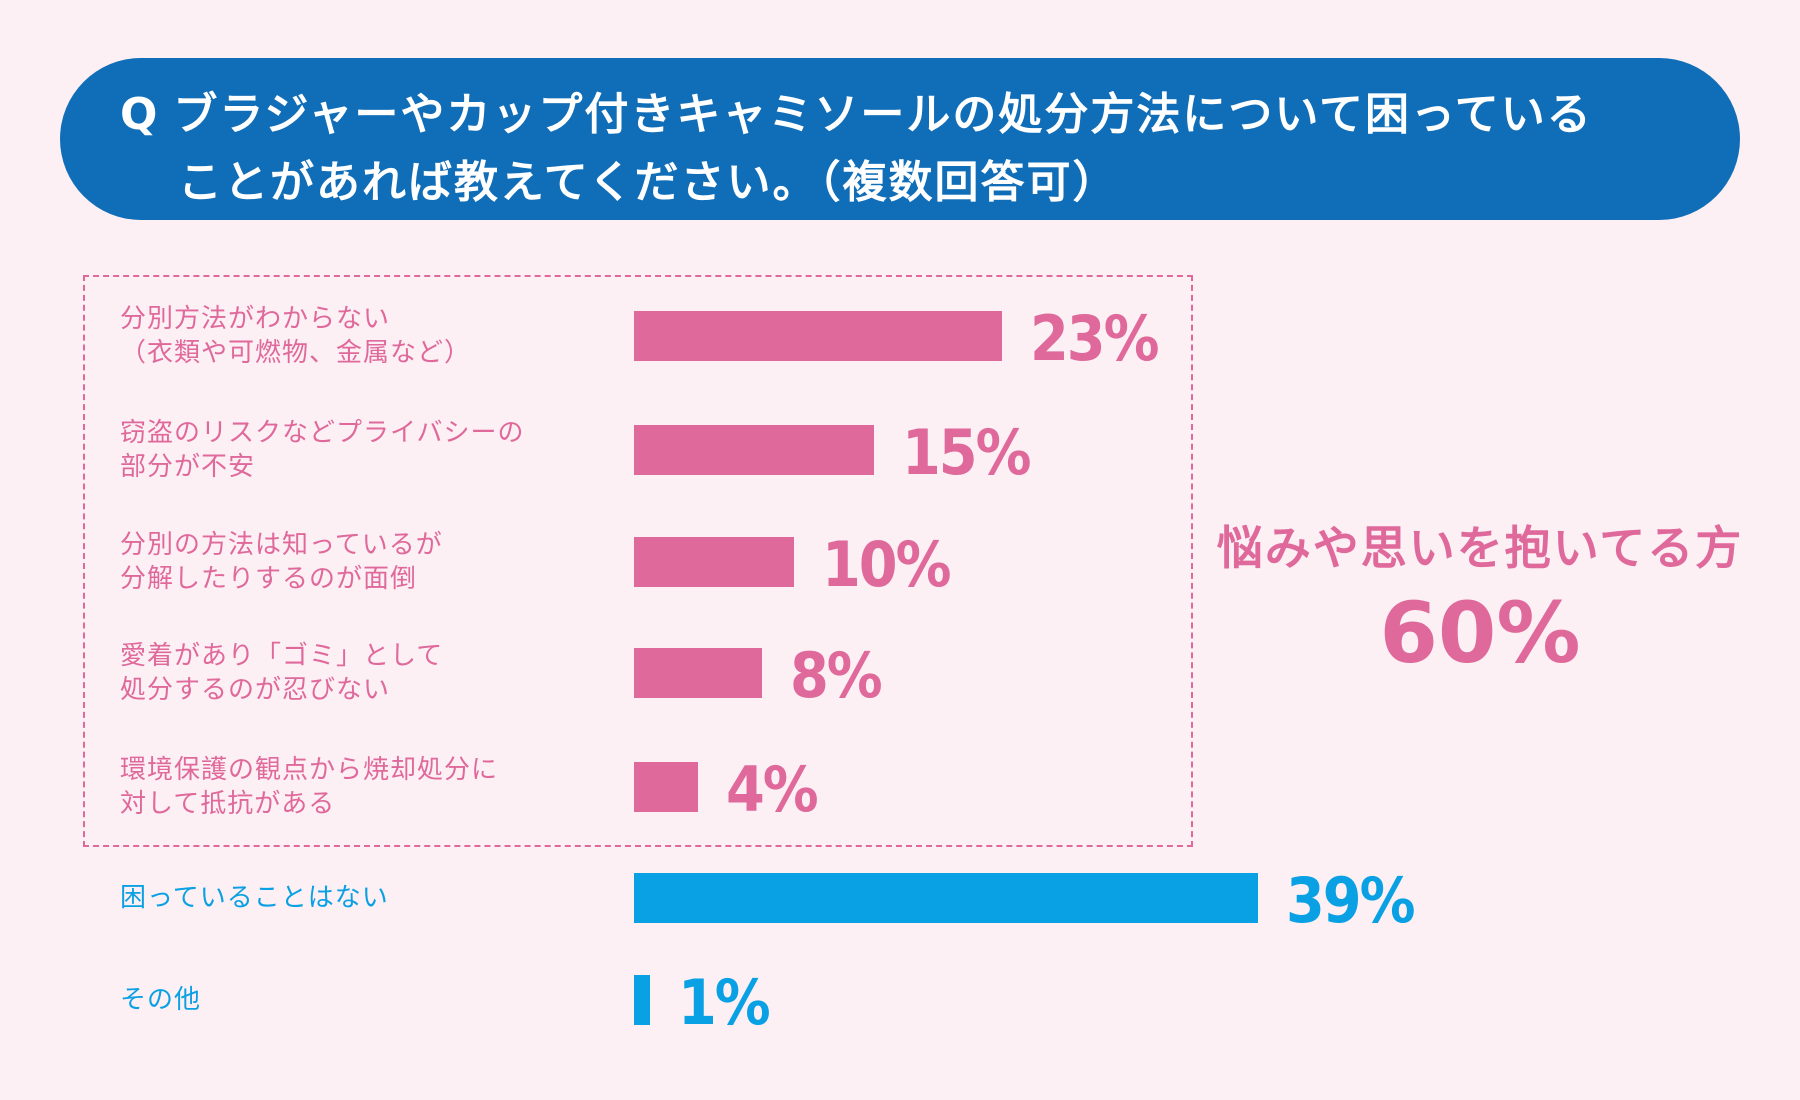 The height and width of the screenshot is (1100, 1800). What do you see at coordinates (1094, 338) in the screenshot?
I see `value-label-0: 23%` at bounding box center [1094, 338].